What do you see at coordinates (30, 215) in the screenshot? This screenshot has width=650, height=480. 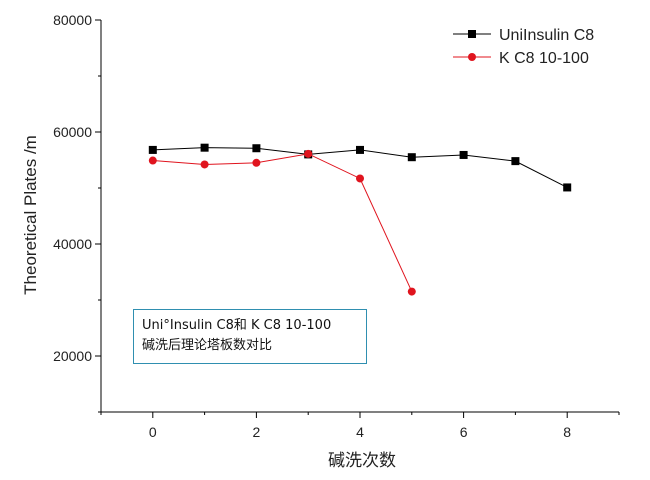 I see `y-axis-title: Theoretical Plates /m` at bounding box center [30, 215].